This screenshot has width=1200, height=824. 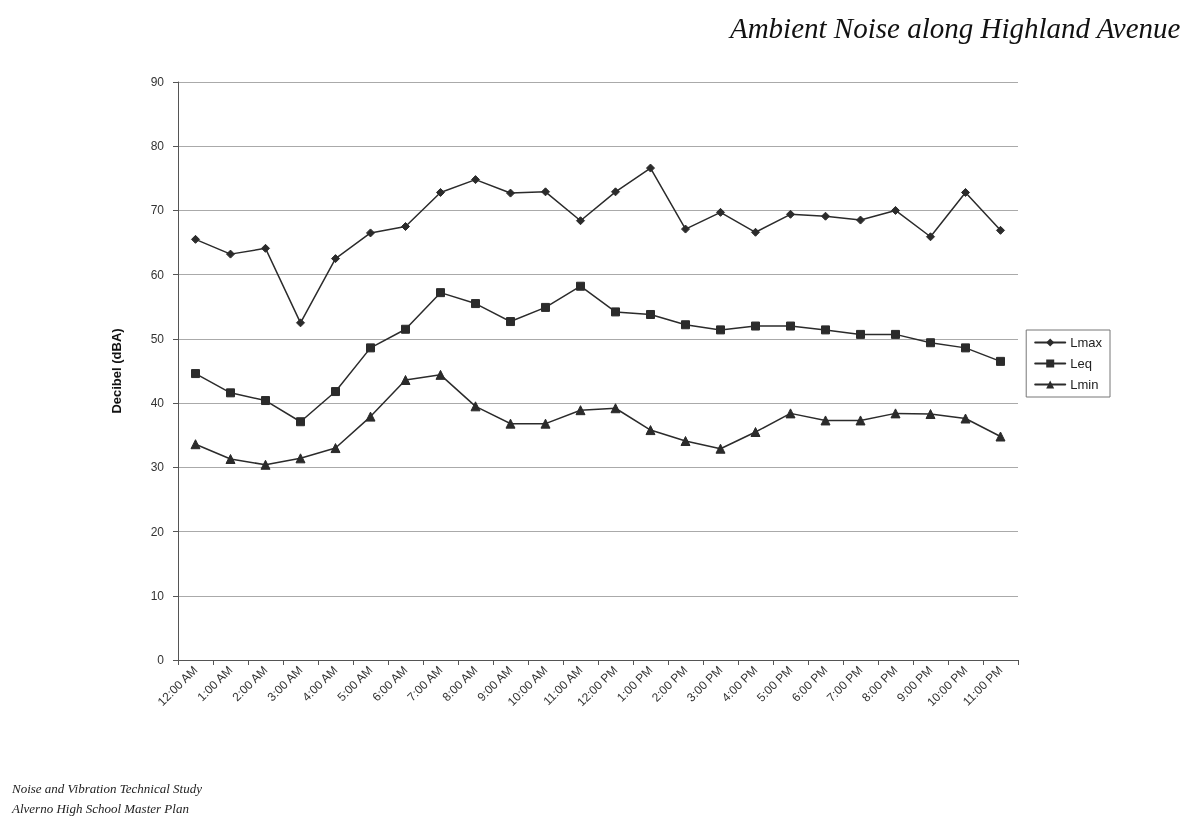 I want to click on y-tick-label: 40, so click(x=157, y=403).